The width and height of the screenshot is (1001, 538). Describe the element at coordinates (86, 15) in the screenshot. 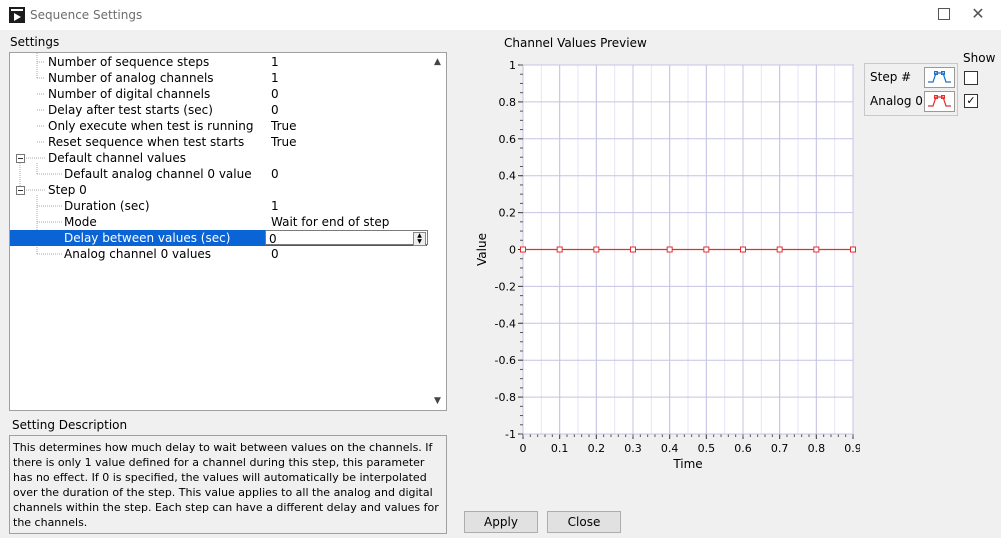

I see `window-title: Sequence Settings` at that location.